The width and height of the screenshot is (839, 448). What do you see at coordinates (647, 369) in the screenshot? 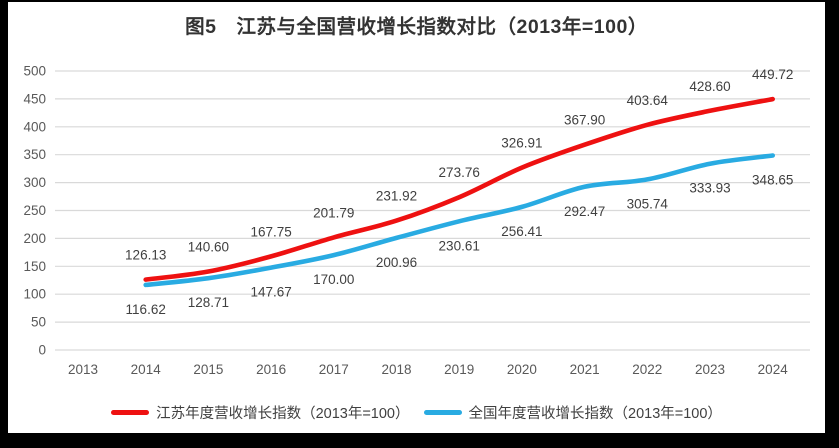
I see `svg-text: 2022` at bounding box center [647, 369].